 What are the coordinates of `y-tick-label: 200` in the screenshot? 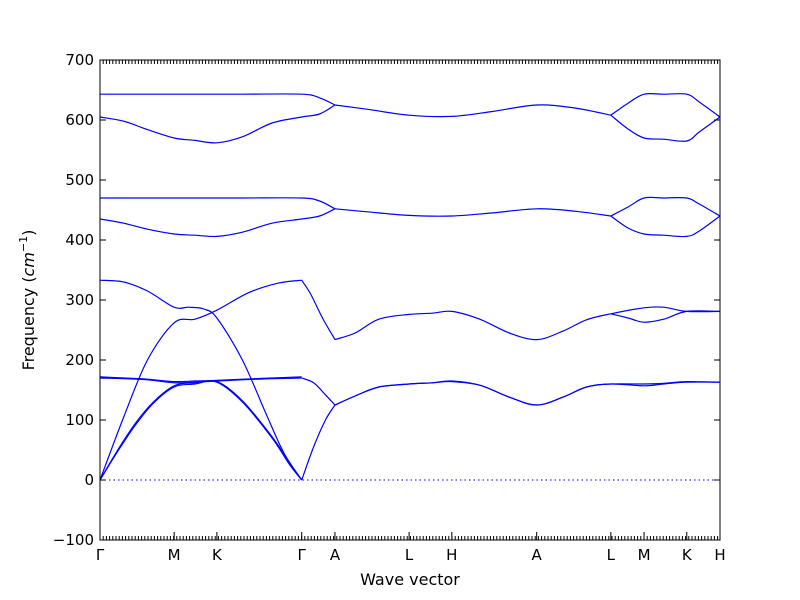 It's located at (79, 360).